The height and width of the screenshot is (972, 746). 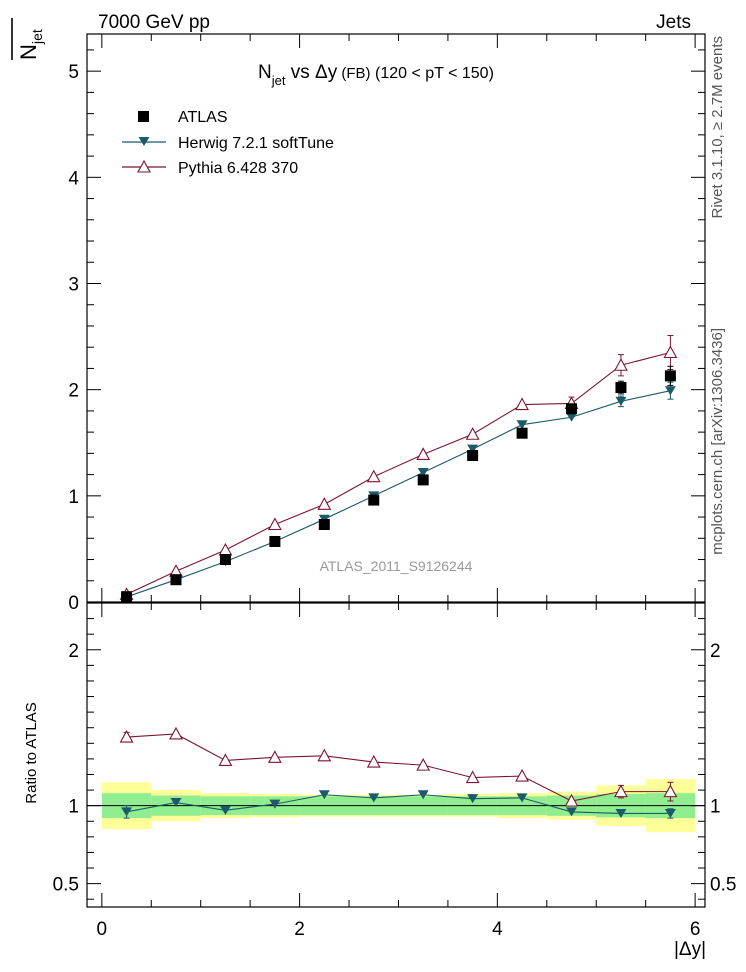 I want to click on main-title: Njet vs Δy (FB) (120 < pT < 150), so click(x=376, y=75).